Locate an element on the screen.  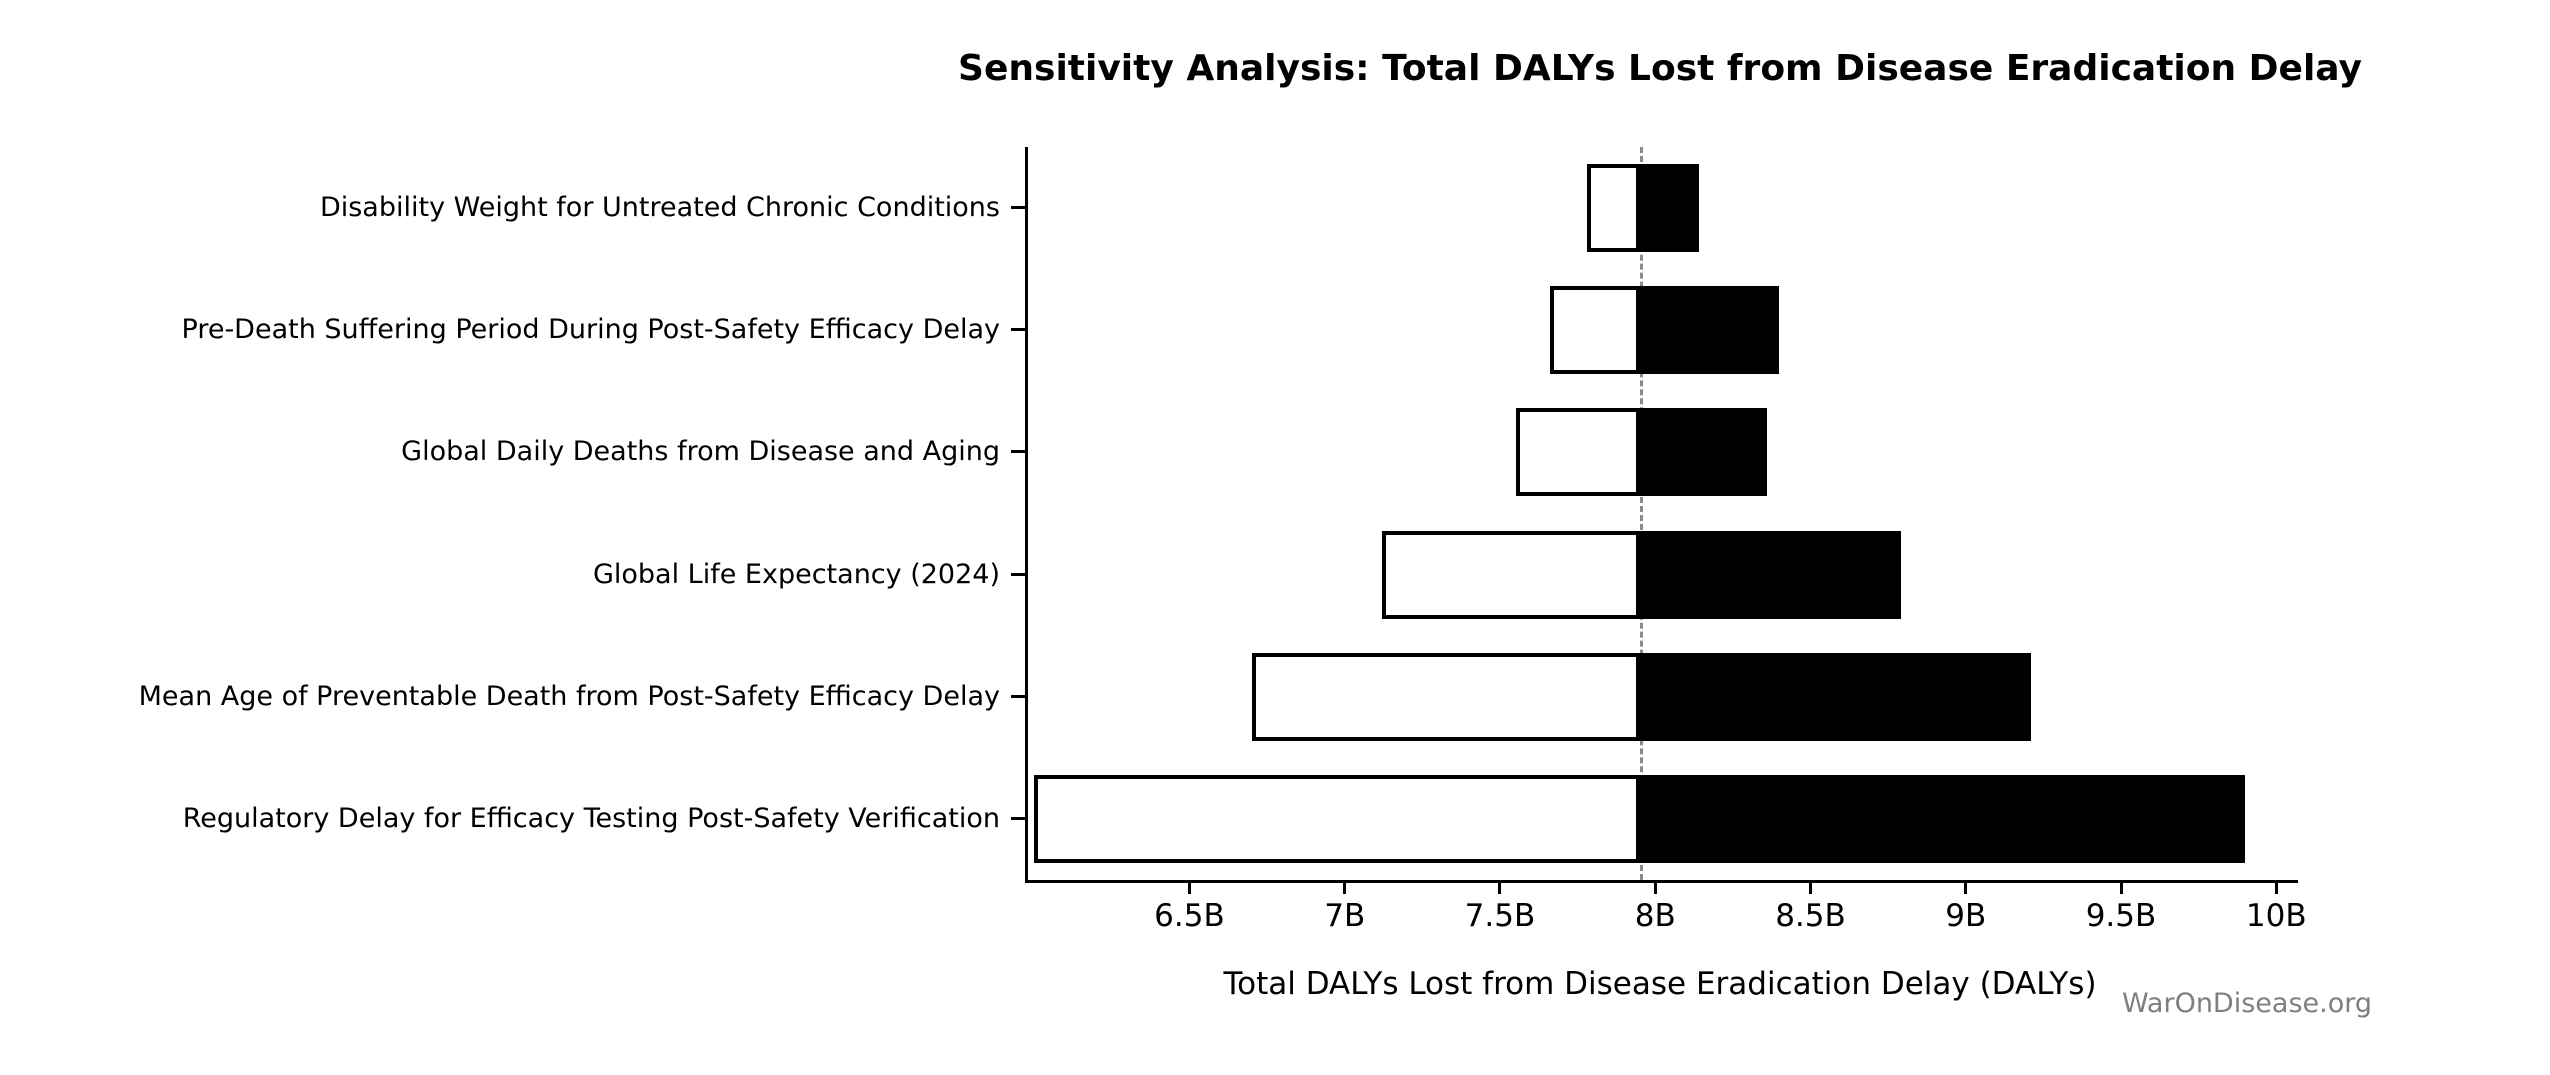
x-tick-label: 6.5B is located at coordinates (1189, 916).